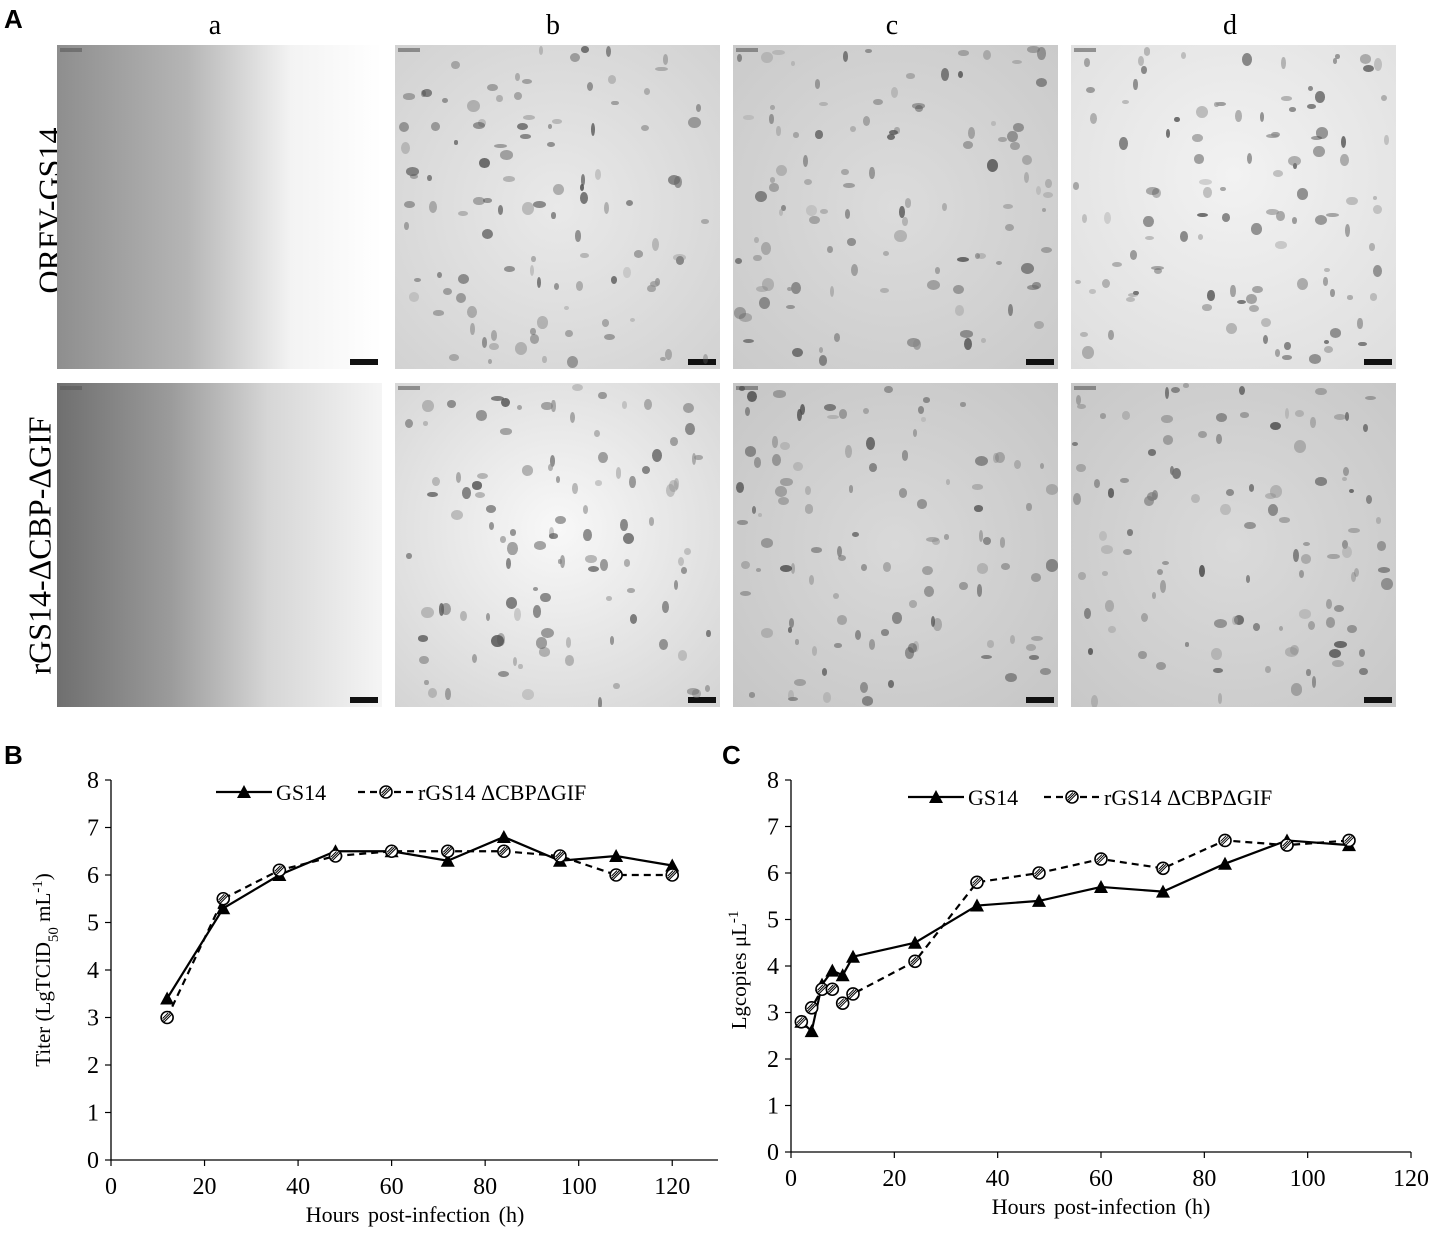  I want to click on x-tick-label: 40, so click(298, 1187).